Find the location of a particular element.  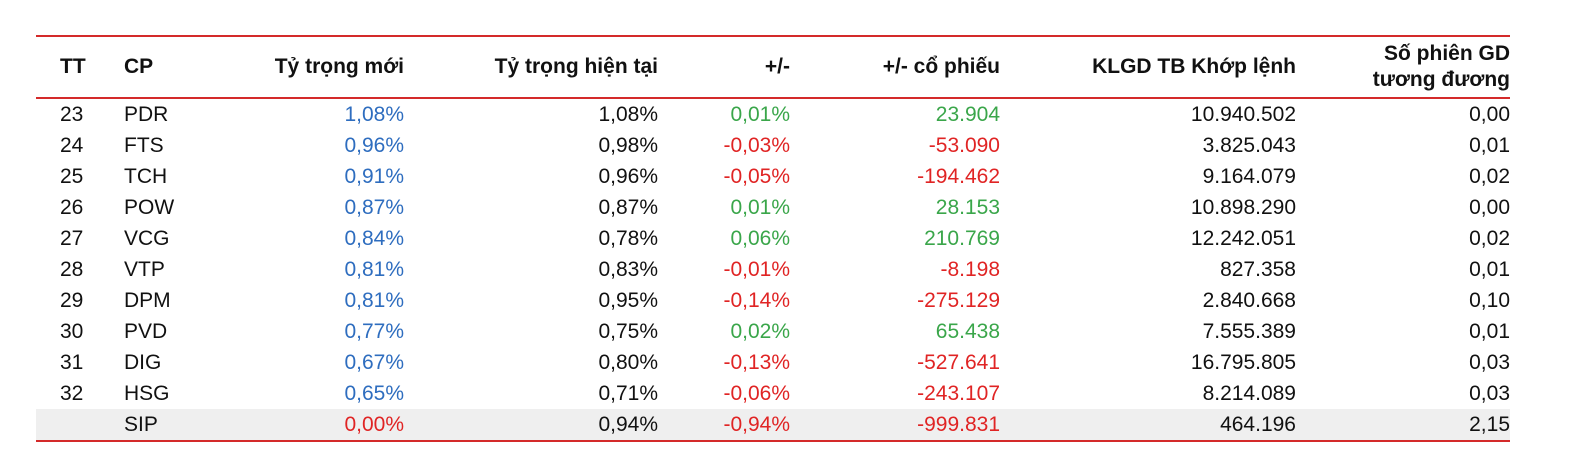

cell-new-weight: 0,65% is located at coordinates (374, 393).